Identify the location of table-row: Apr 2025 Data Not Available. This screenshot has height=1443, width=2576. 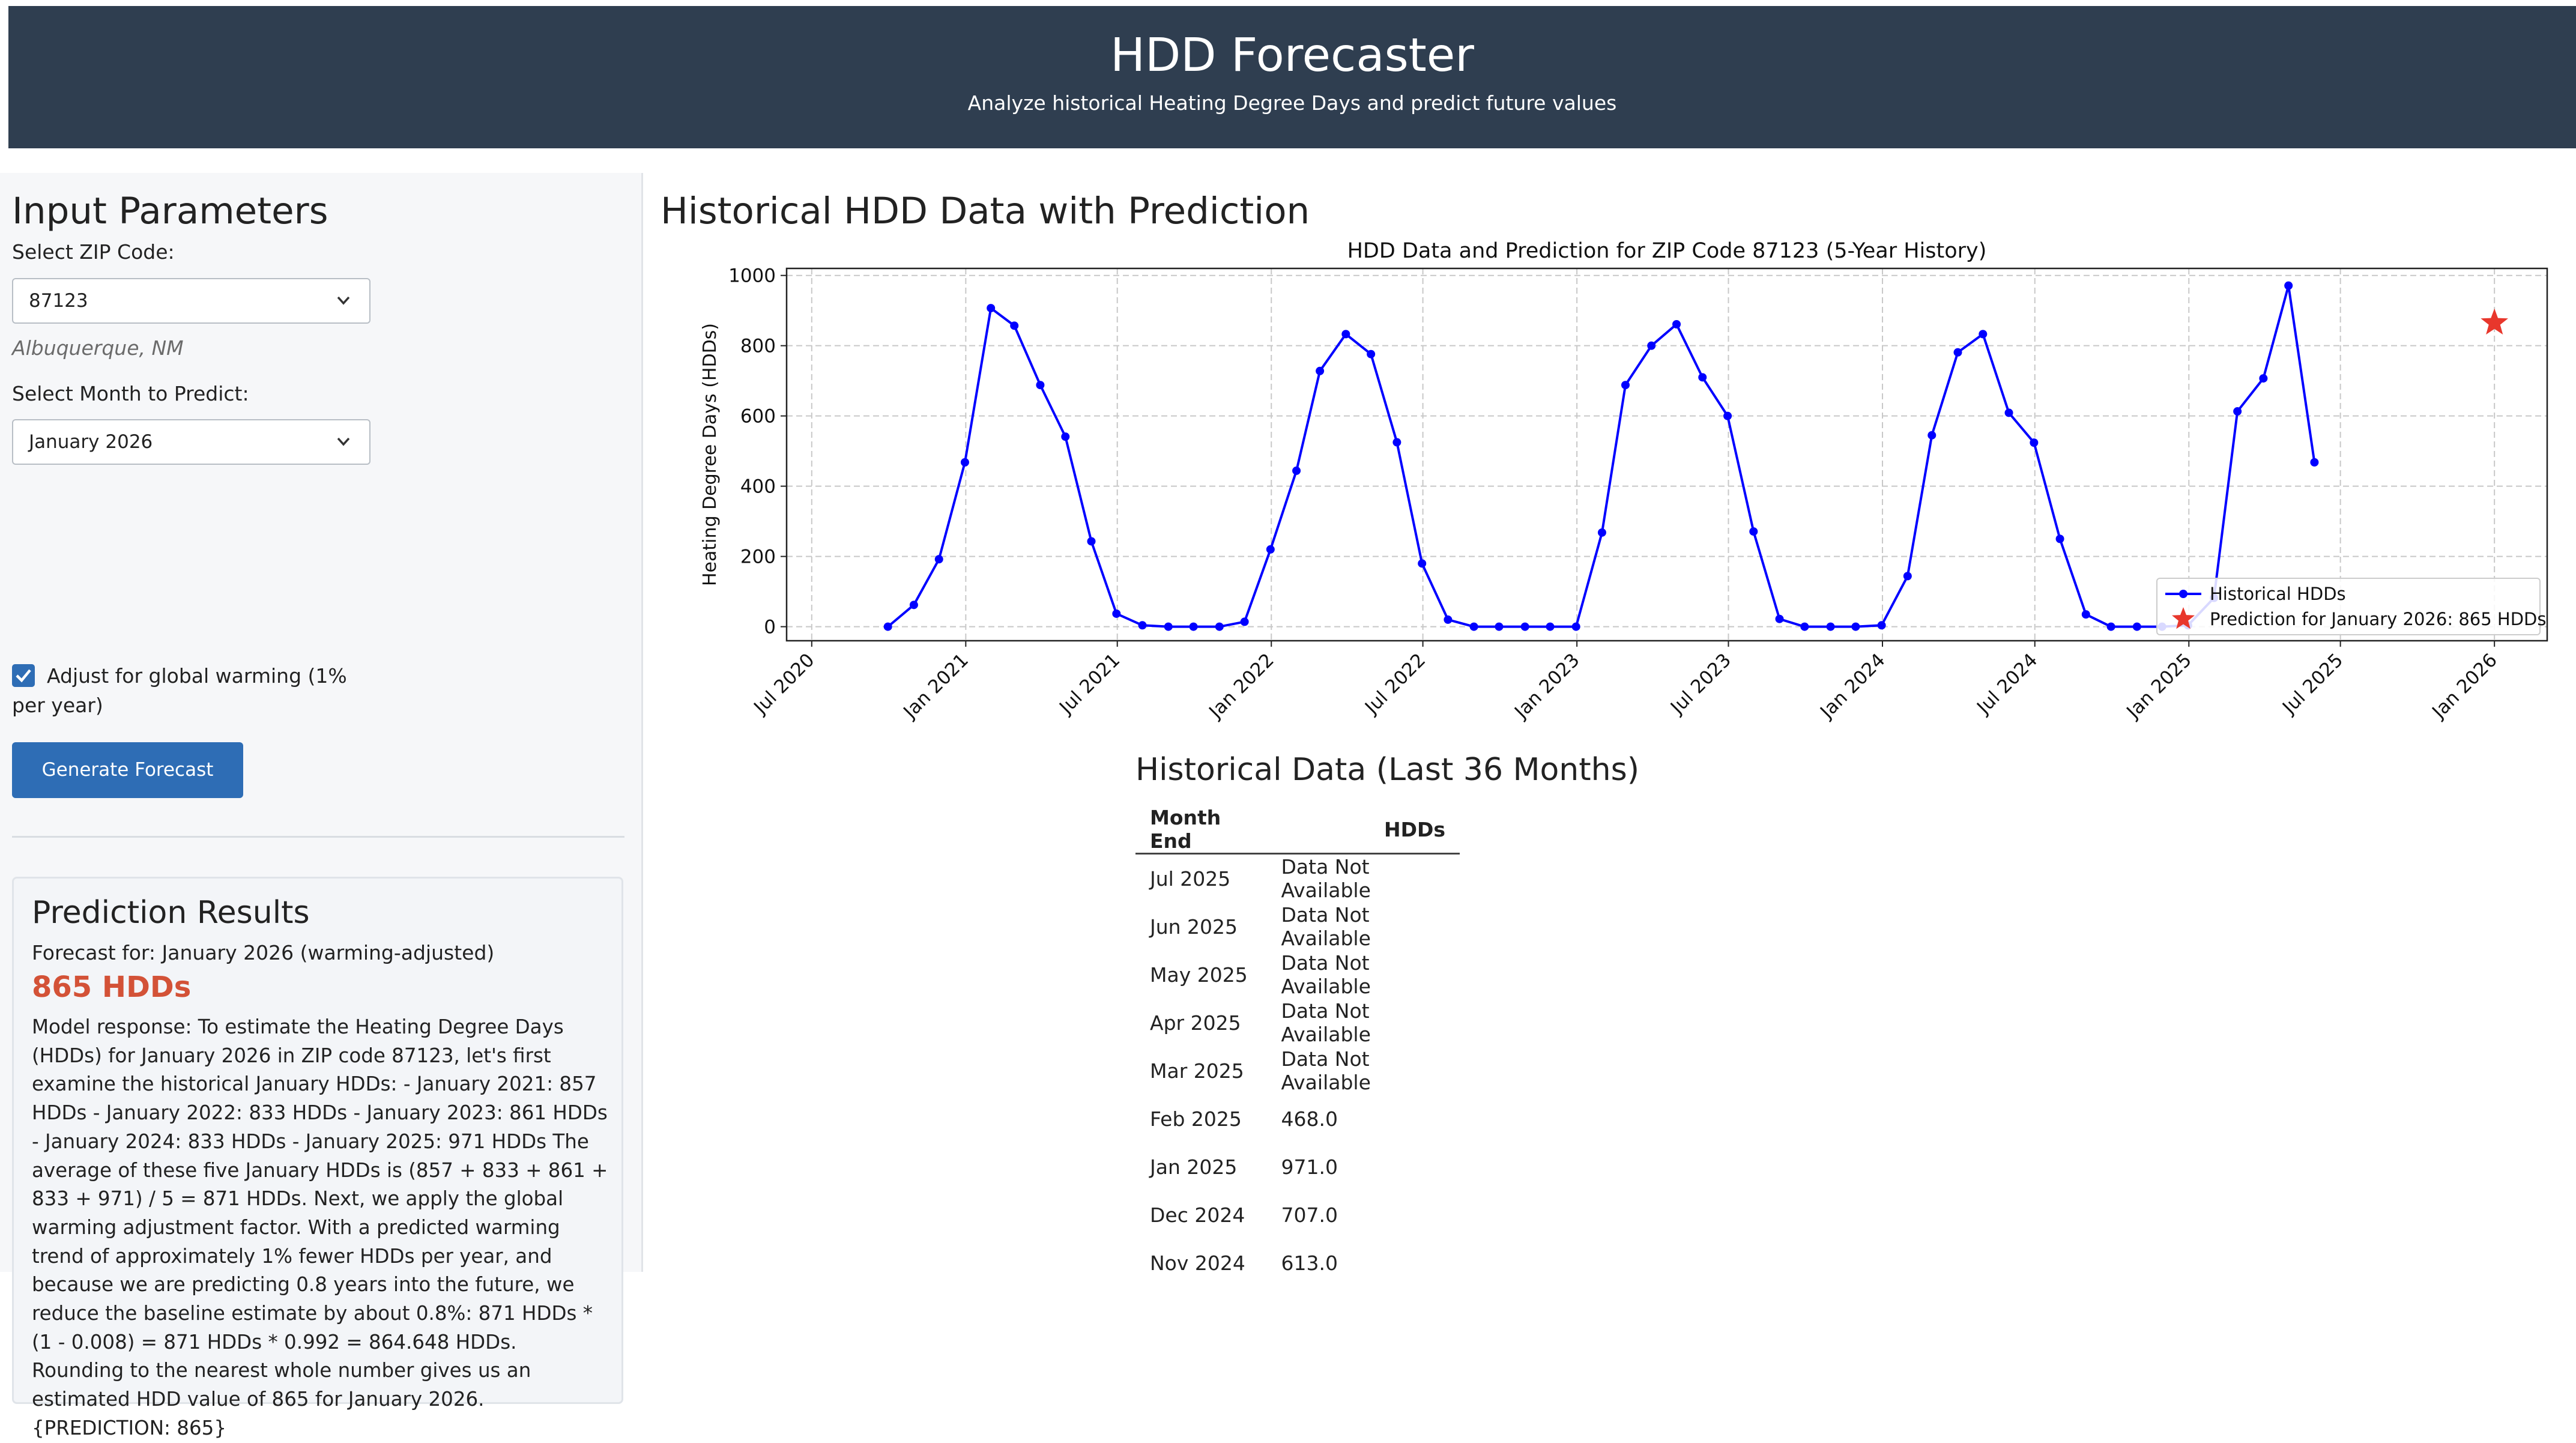
(1297, 1023).